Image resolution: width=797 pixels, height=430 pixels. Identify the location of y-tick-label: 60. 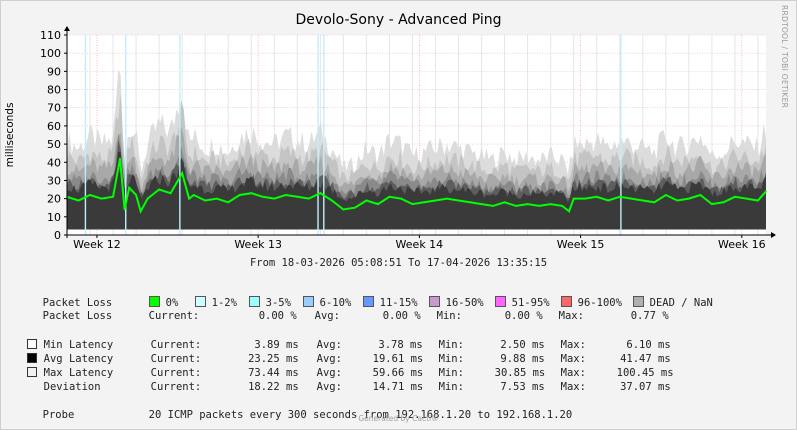
(54, 126).